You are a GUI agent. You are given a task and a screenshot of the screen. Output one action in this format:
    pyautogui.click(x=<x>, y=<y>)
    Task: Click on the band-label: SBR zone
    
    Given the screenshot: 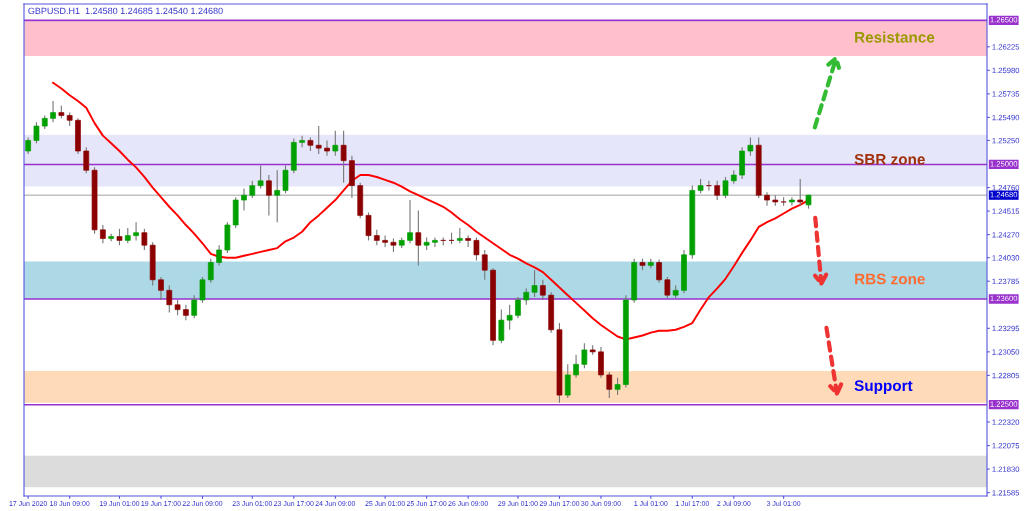 What is the action you would take?
    pyautogui.click(x=889, y=159)
    